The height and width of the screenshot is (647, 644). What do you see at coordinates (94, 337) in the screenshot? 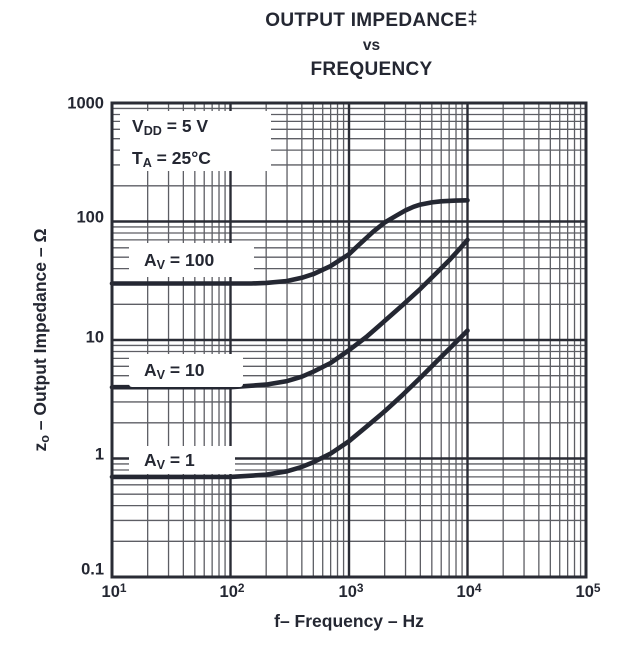
I see `y-tick-10: 10` at bounding box center [94, 337].